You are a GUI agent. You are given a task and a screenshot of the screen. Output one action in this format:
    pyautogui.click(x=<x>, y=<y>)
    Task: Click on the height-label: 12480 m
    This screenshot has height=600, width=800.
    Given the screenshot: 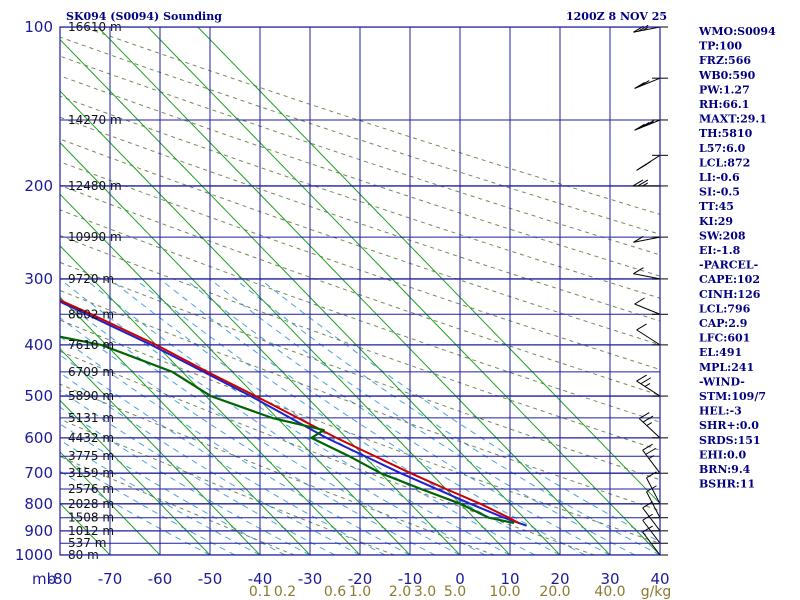 What is the action you would take?
    pyautogui.click(x=95, y=186)
    